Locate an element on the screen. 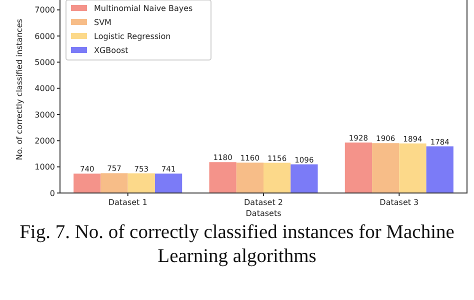 Image resolution: width=474 pixels, height=300 pixels. y-tick-label: 7000 is located at coordinates (44, 10).